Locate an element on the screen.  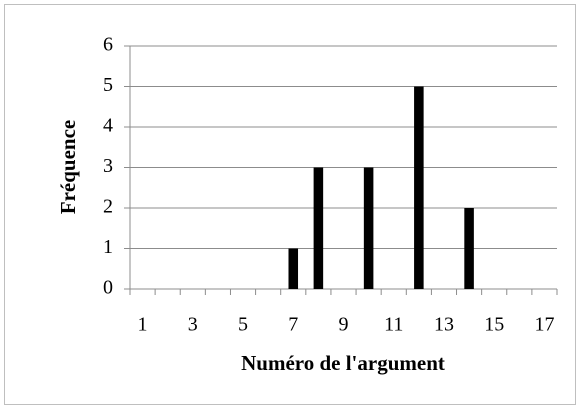
y-tick-label: 4 is located at coordinates (108, 126).